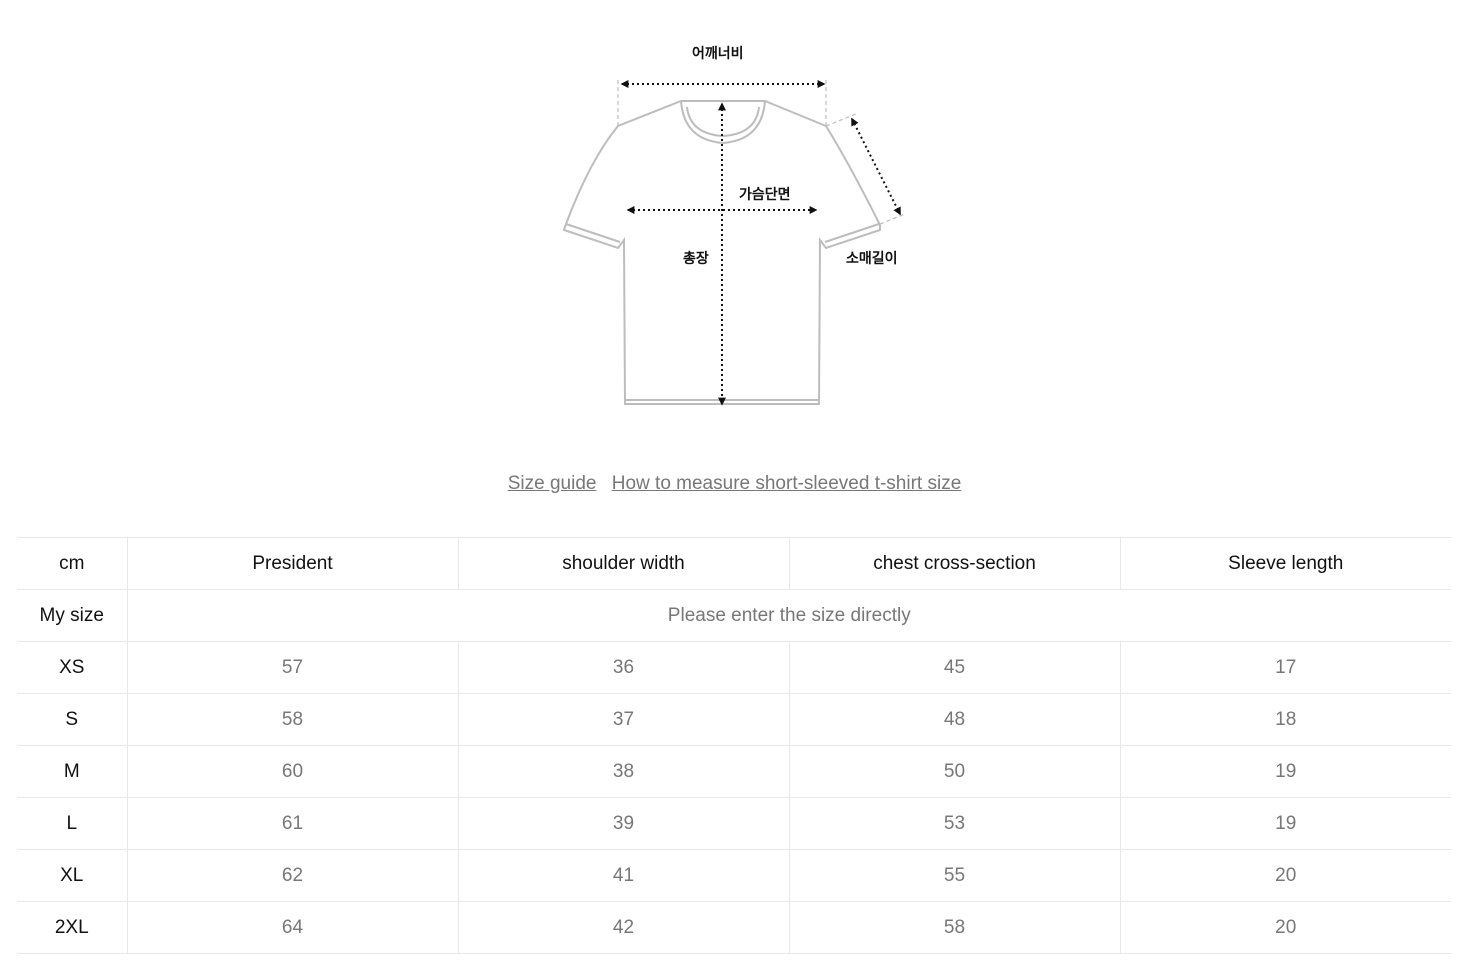  What do you see at coordinates (623, 563) in the screenshot?
I see `header-cell: shoulder width` at bounding box center [623, 563].